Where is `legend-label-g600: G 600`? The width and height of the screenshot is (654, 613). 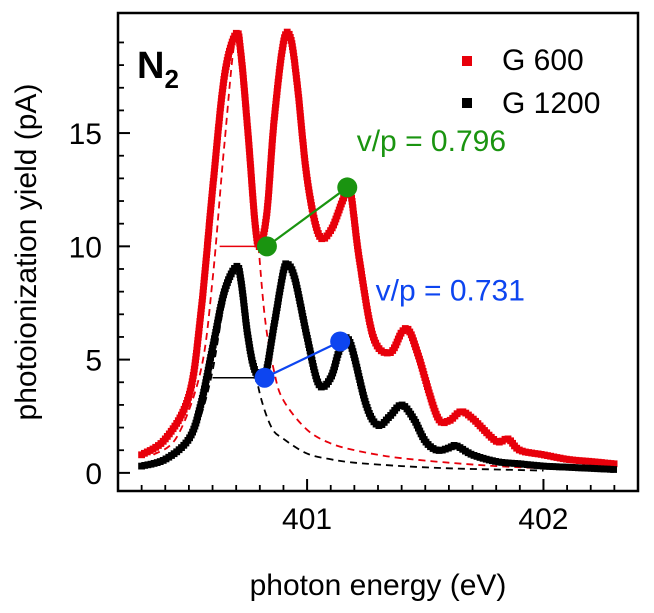
legend-label-g600: G 600 is located at coordinates (543, 60).